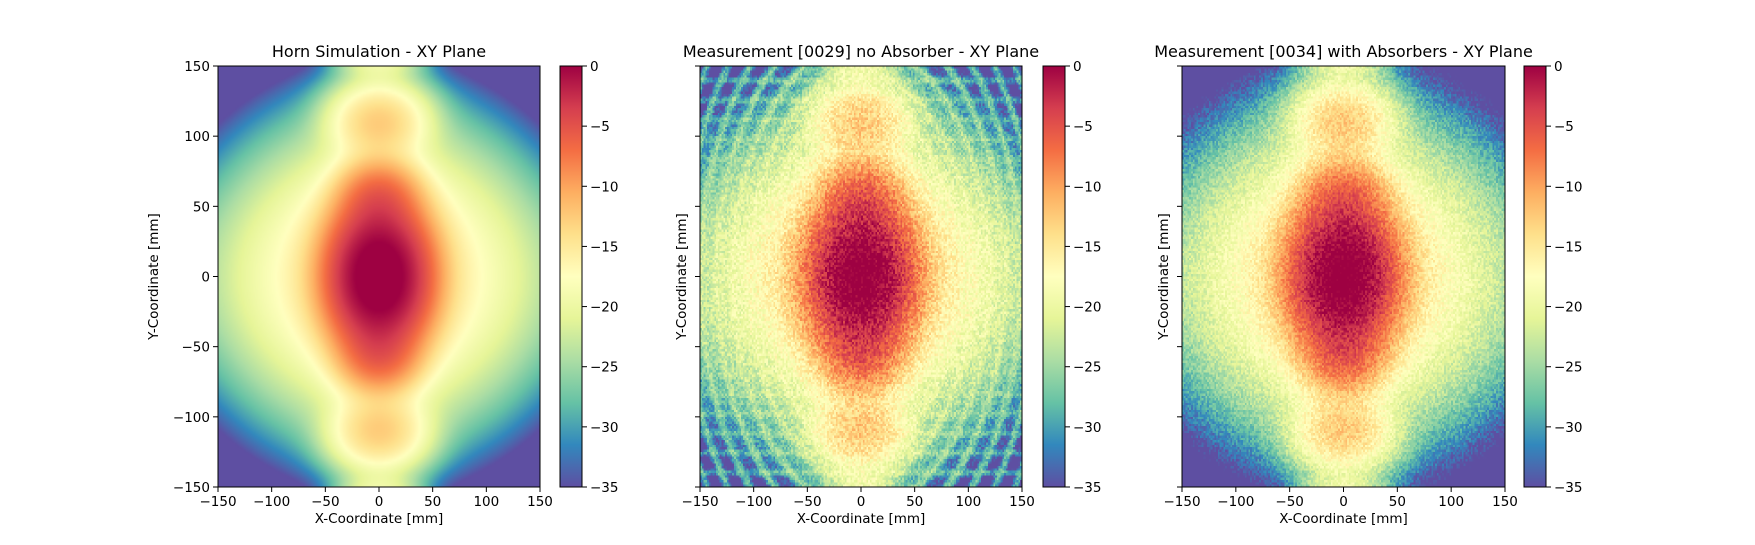 The height and width of the screenshot is (545, 1755). Describe the element at coordinates (205, 278) in the screenshot. I see `y-tick-label: 0` at that location.